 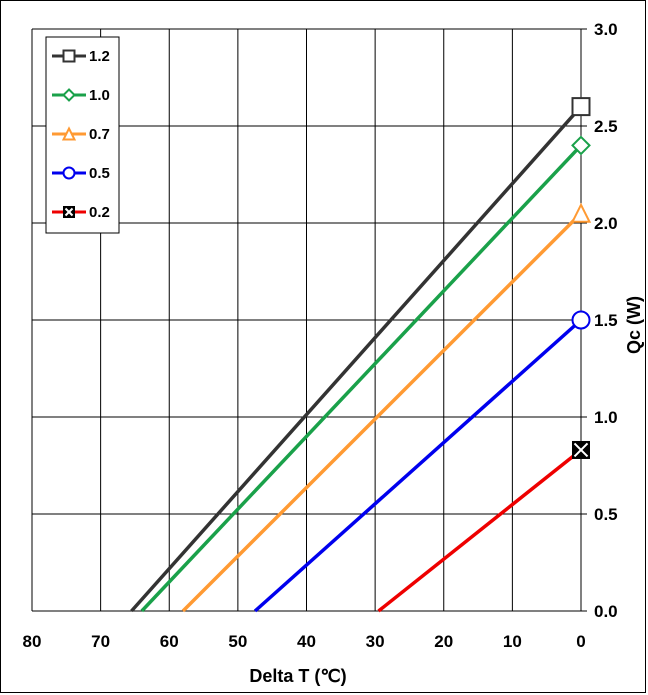 I want to click on legend-marker-0.7, so click(x=69, y=133).